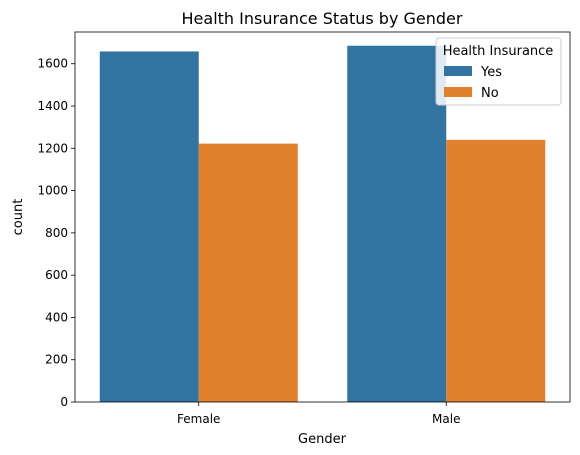  What do you see at coordinates (52, 106) in the screenshot?
I see `y-tick-label: 1400` at bounding box center [52, 106].